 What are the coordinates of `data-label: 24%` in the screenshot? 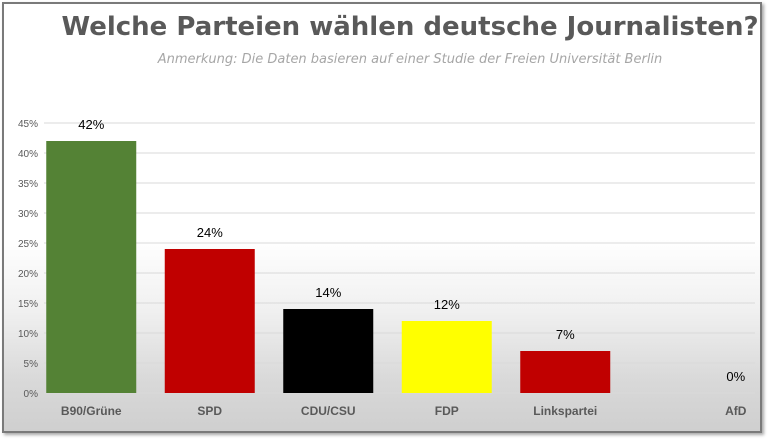 It's located at (210, 232).